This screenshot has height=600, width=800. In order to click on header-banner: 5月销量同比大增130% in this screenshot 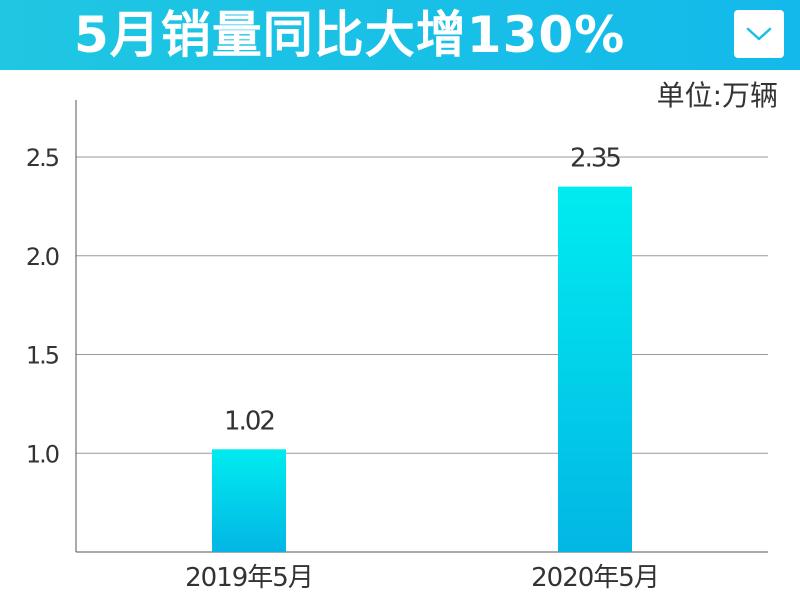, I will do `click(400, 35)`.